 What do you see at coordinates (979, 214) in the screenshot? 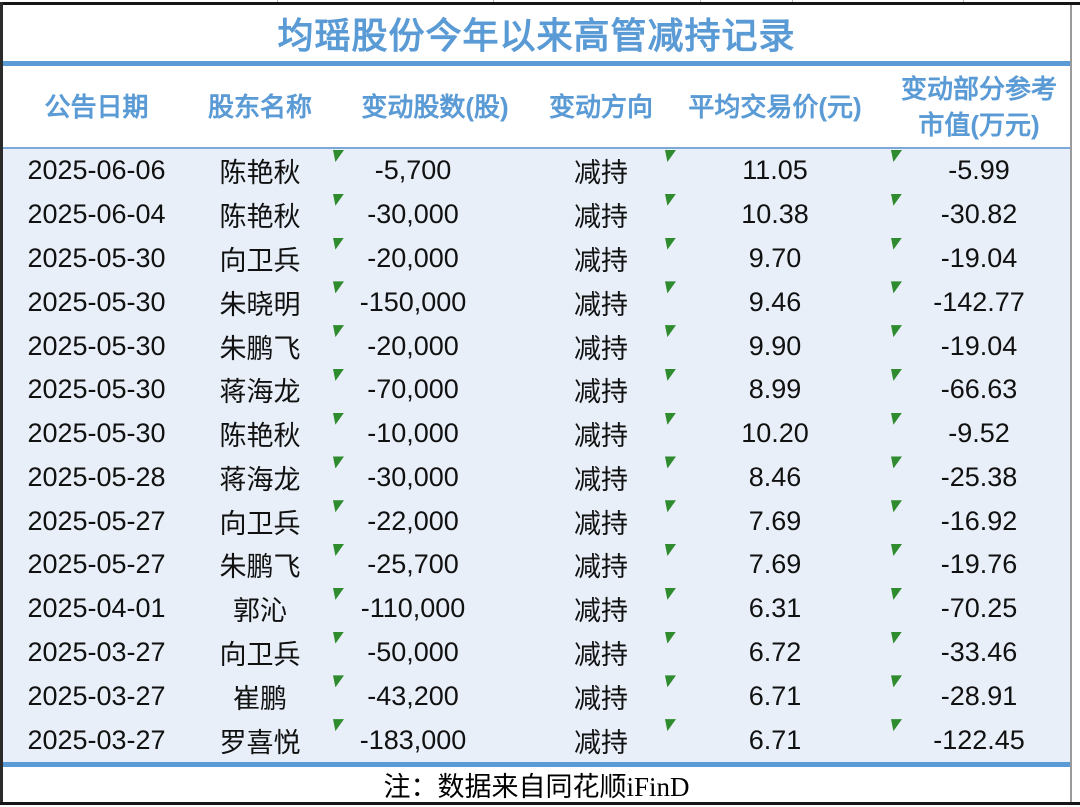
I see `cell-text: -30.82` at bounding box center [979, 214].